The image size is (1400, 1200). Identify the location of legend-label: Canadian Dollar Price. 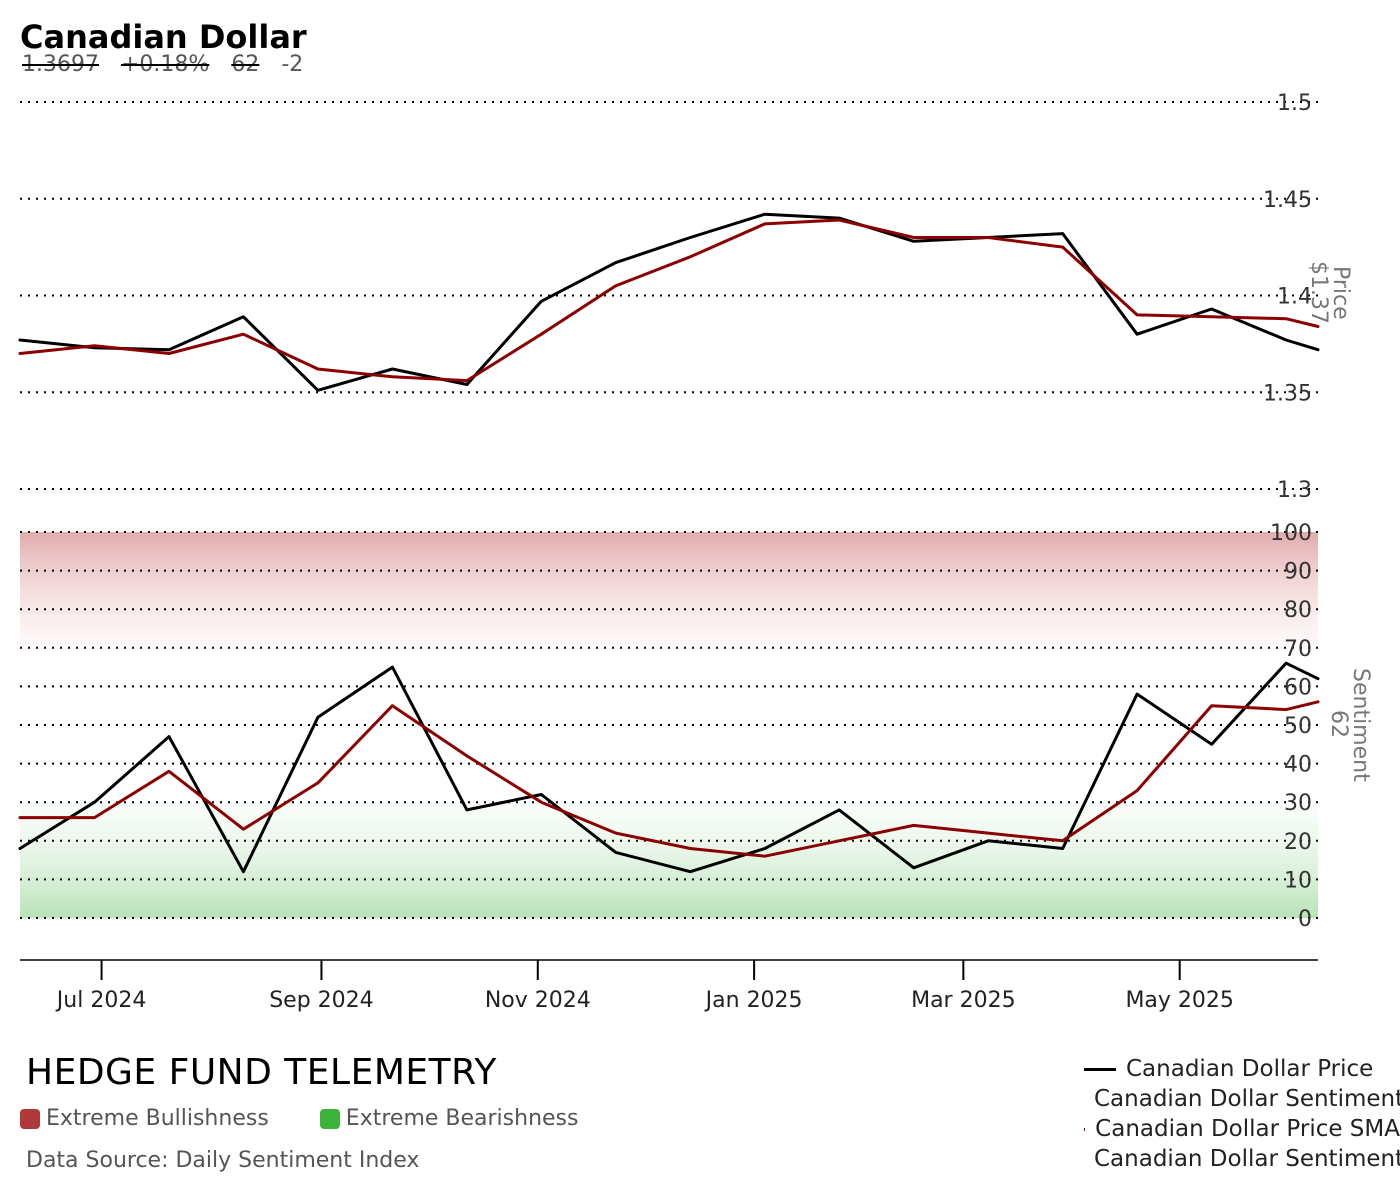
(1250, 1069).